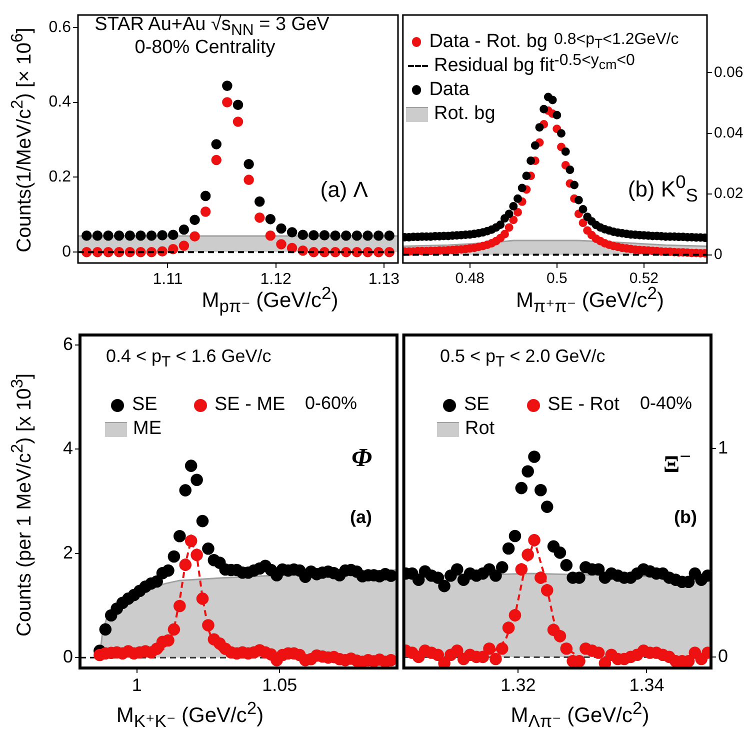  Describe the element at coordinates (488, 42) in the screenshot. I see `legend-label: Data - Rot. bg` at that location.